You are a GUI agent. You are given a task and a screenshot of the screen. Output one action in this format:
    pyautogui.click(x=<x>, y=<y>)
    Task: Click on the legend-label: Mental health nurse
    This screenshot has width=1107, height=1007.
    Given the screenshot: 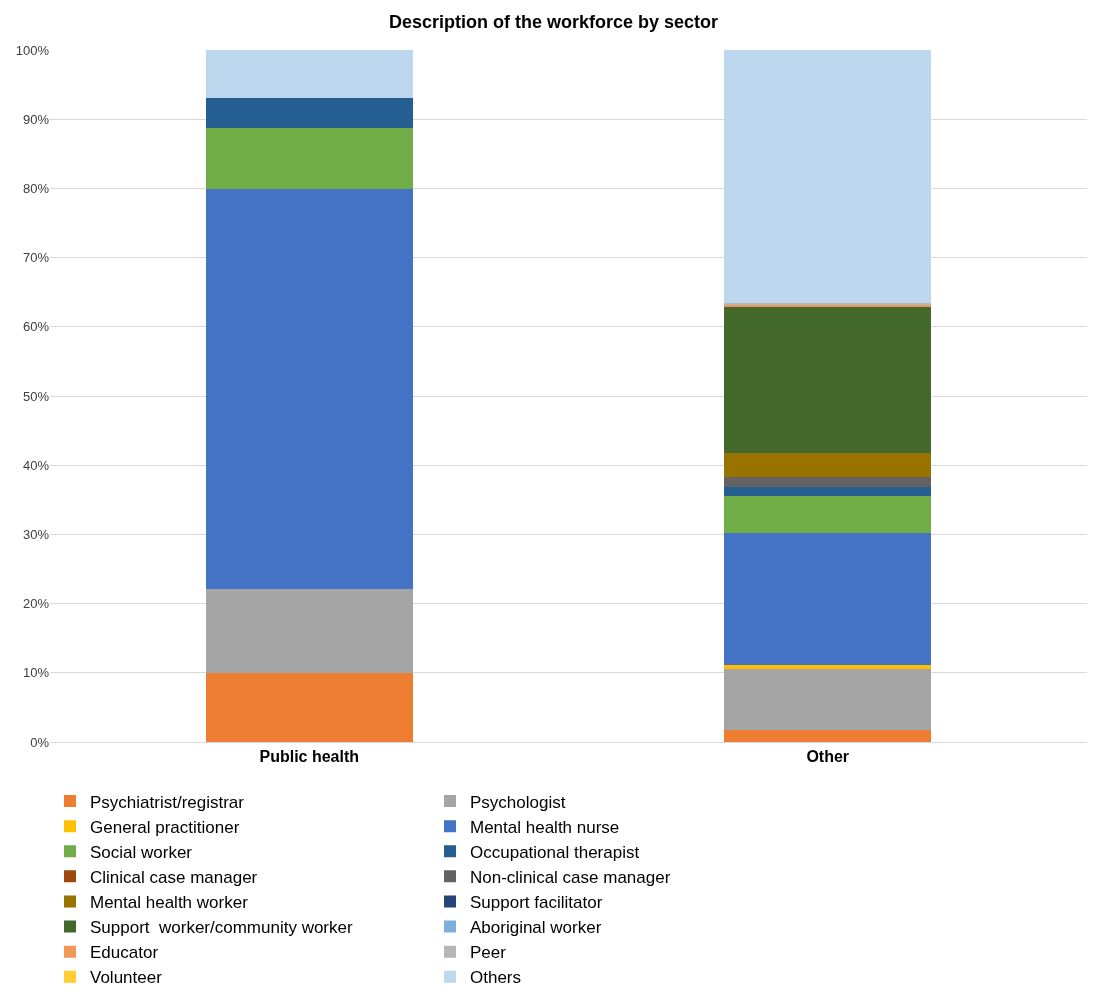 What is the action you would take?
    pyautogui.click(x=545, y=827)
    